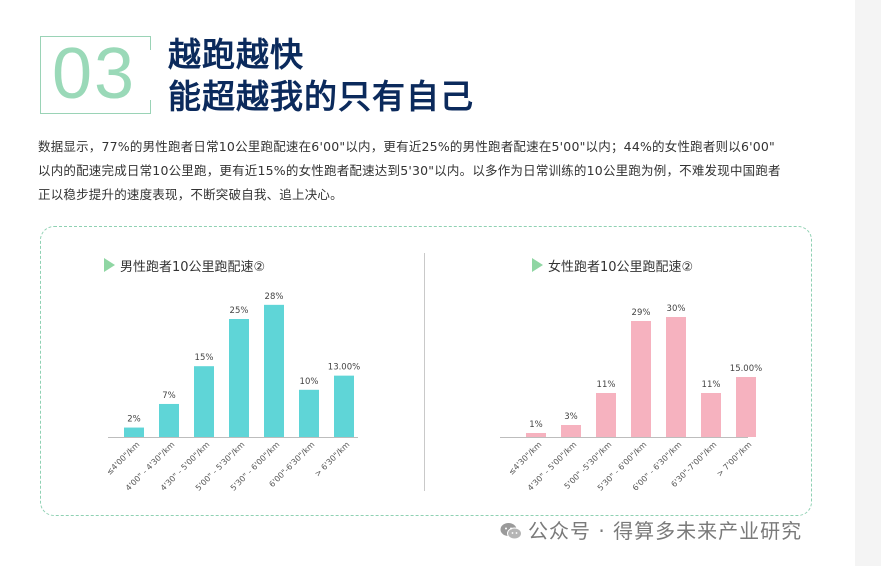 The height and width of the screenshot is (566, 881). I want to click on x-tick-label: ≤4'00"/km, so click(123, 458).